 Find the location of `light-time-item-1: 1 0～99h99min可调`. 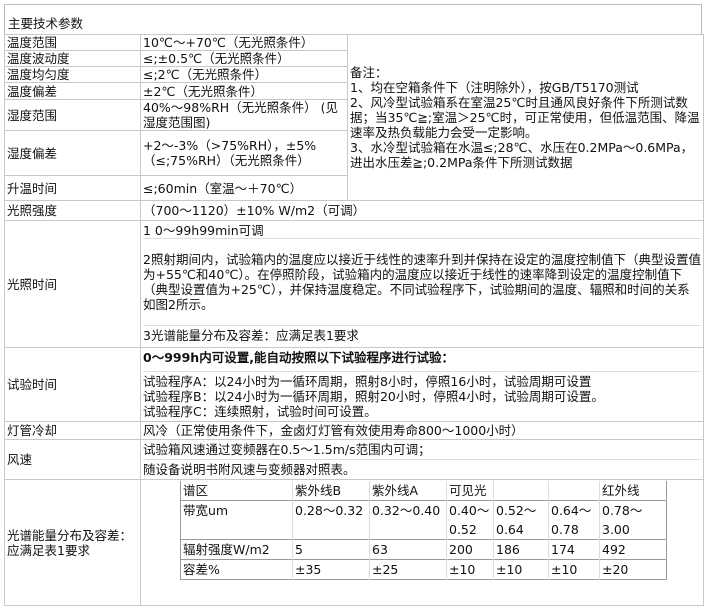

light-time-item-1: 1 0～99h99min可调 is located at coordinates (203, 230).